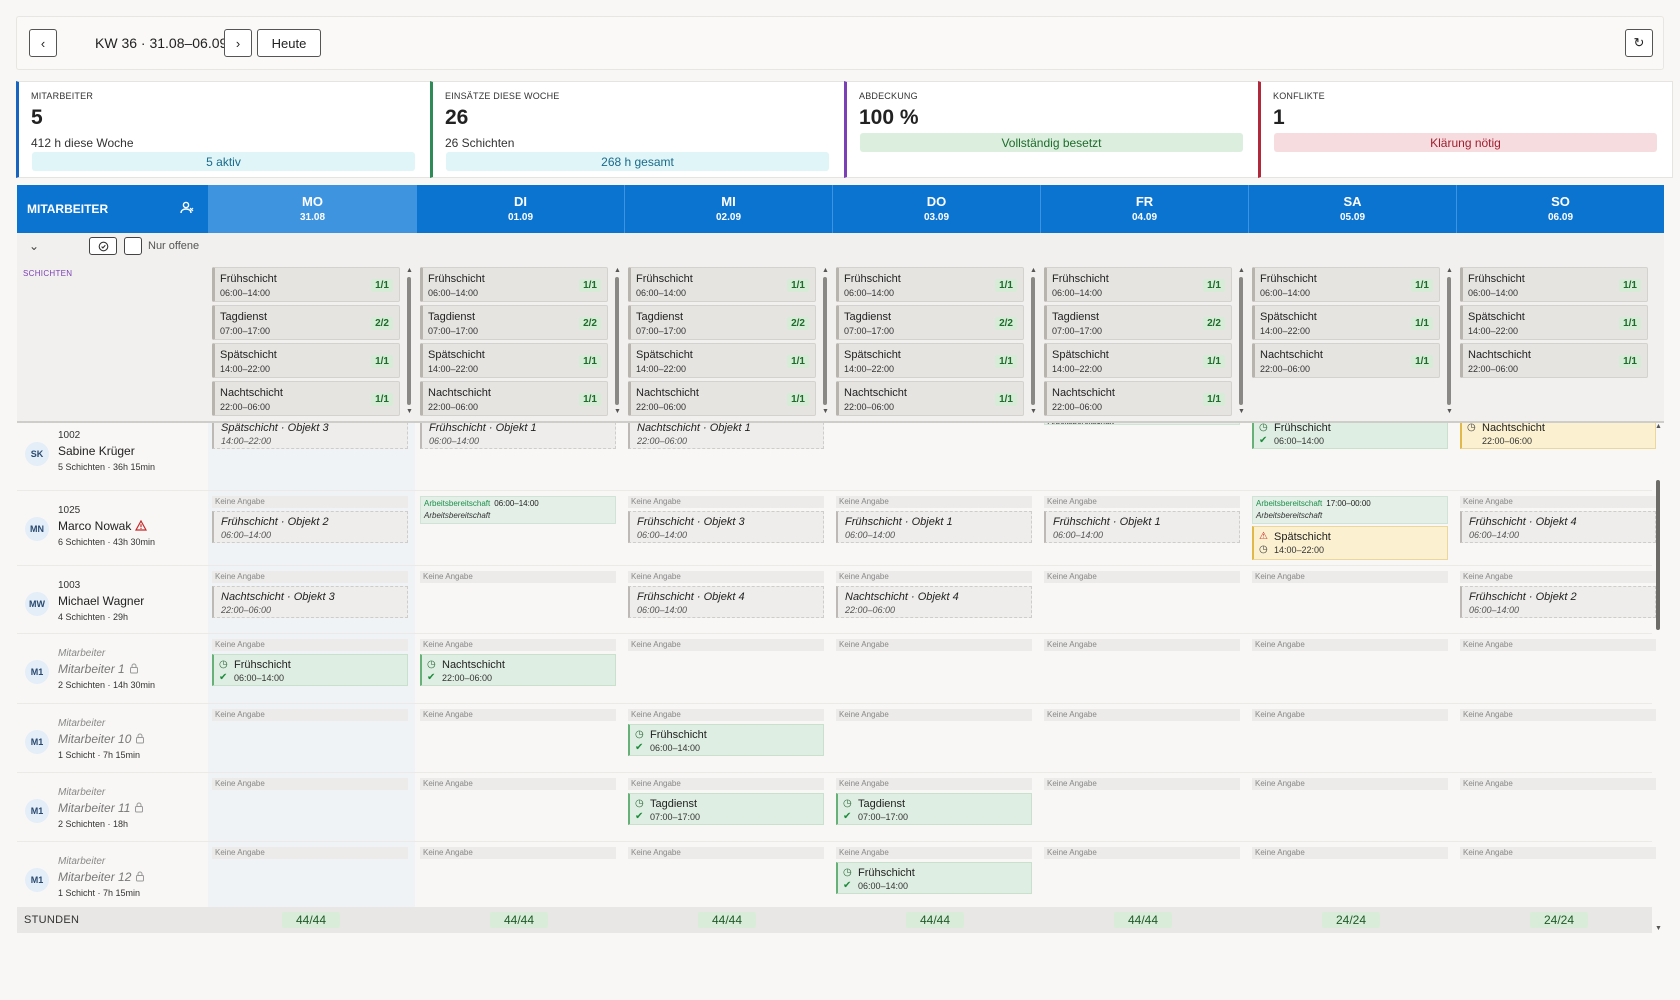 The image size is (1680, 1000). I want to click on schedule-cell: Keine Angabe ◷ ✔ Nachtschicht 22:00–06:00, so click(519, 668).